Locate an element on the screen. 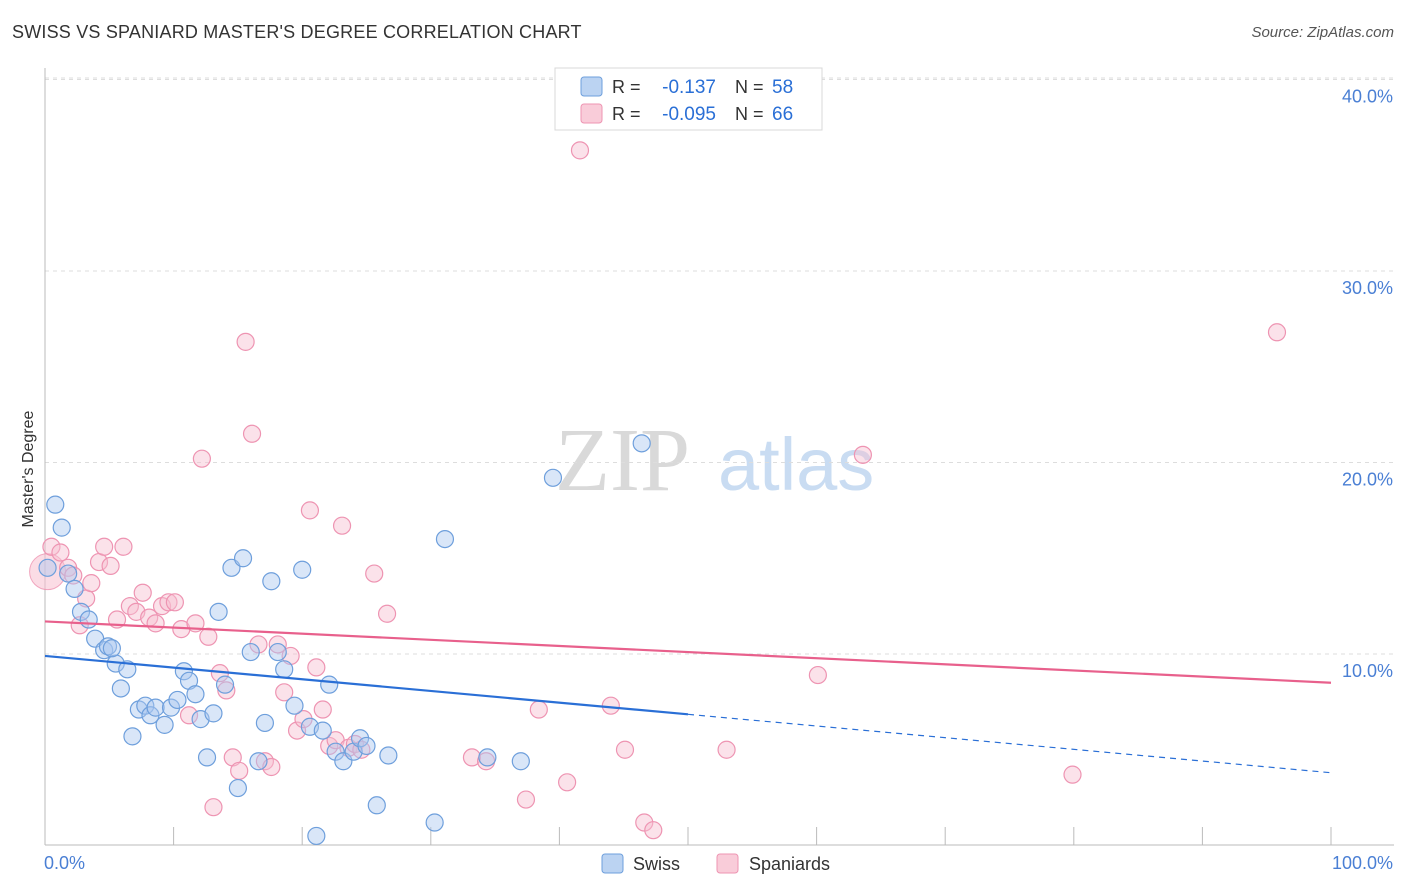  series-legend: Swiss Spaniards is located at coordinates (715, 863).